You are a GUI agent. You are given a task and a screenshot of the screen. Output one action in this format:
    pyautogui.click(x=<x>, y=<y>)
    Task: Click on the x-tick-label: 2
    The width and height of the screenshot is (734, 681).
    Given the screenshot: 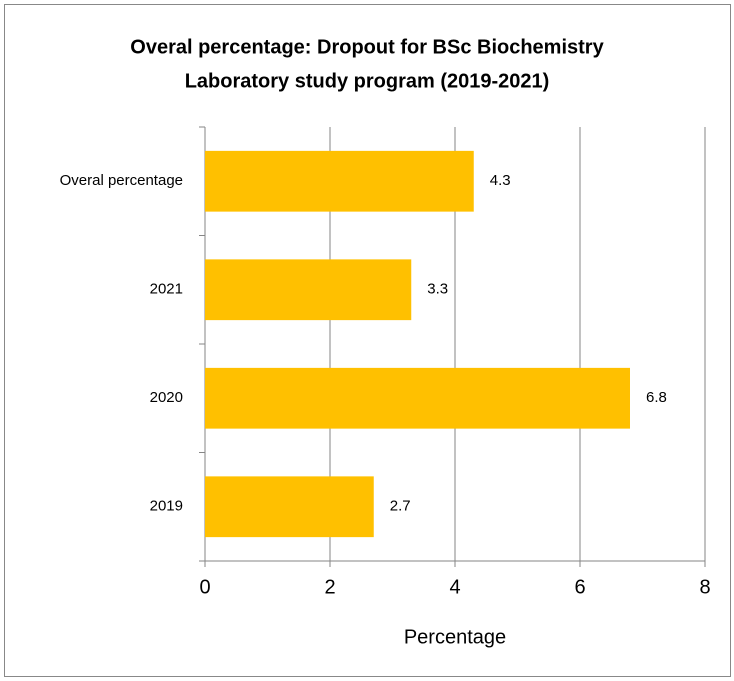 What is the action you would take?
    pyautogui.click(x=329, y=587)
    